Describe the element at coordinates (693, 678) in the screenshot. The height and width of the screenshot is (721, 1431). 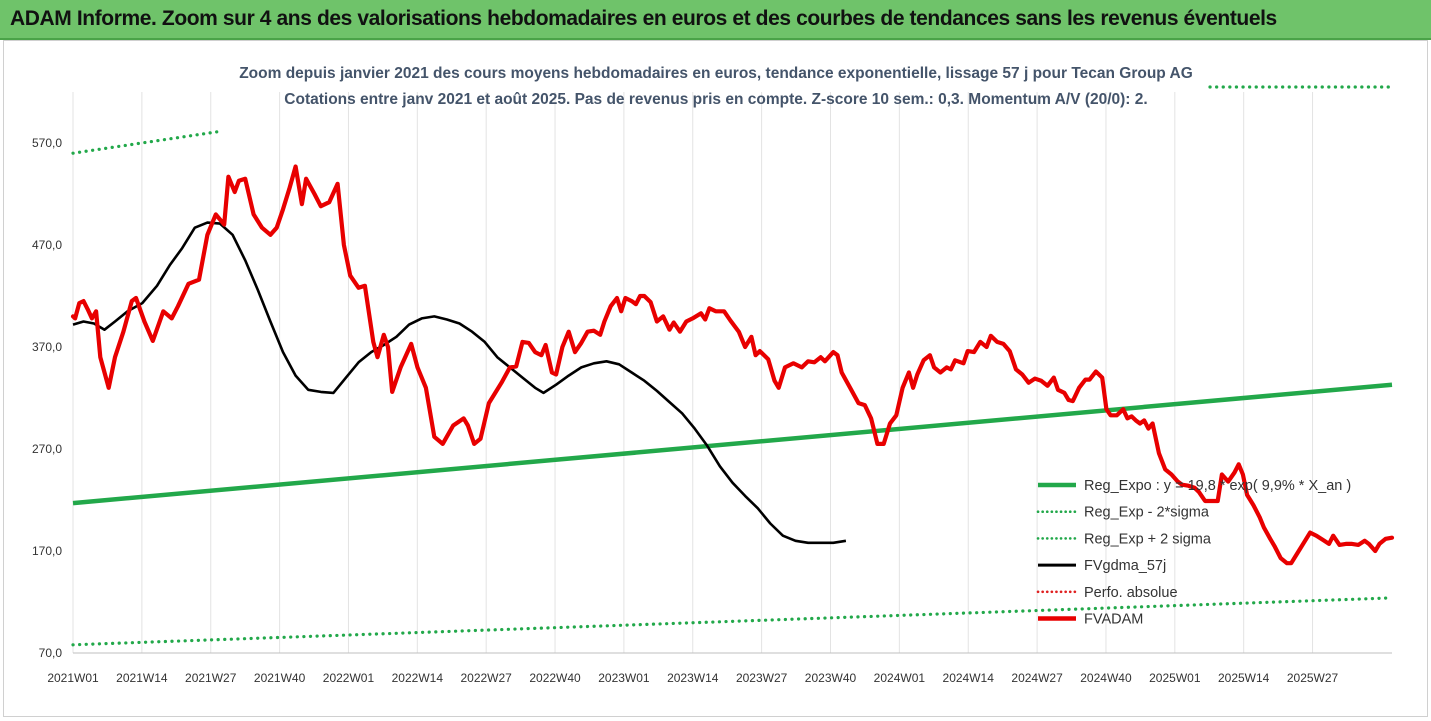
I see `x-tick-label: 2023W14` at that location.